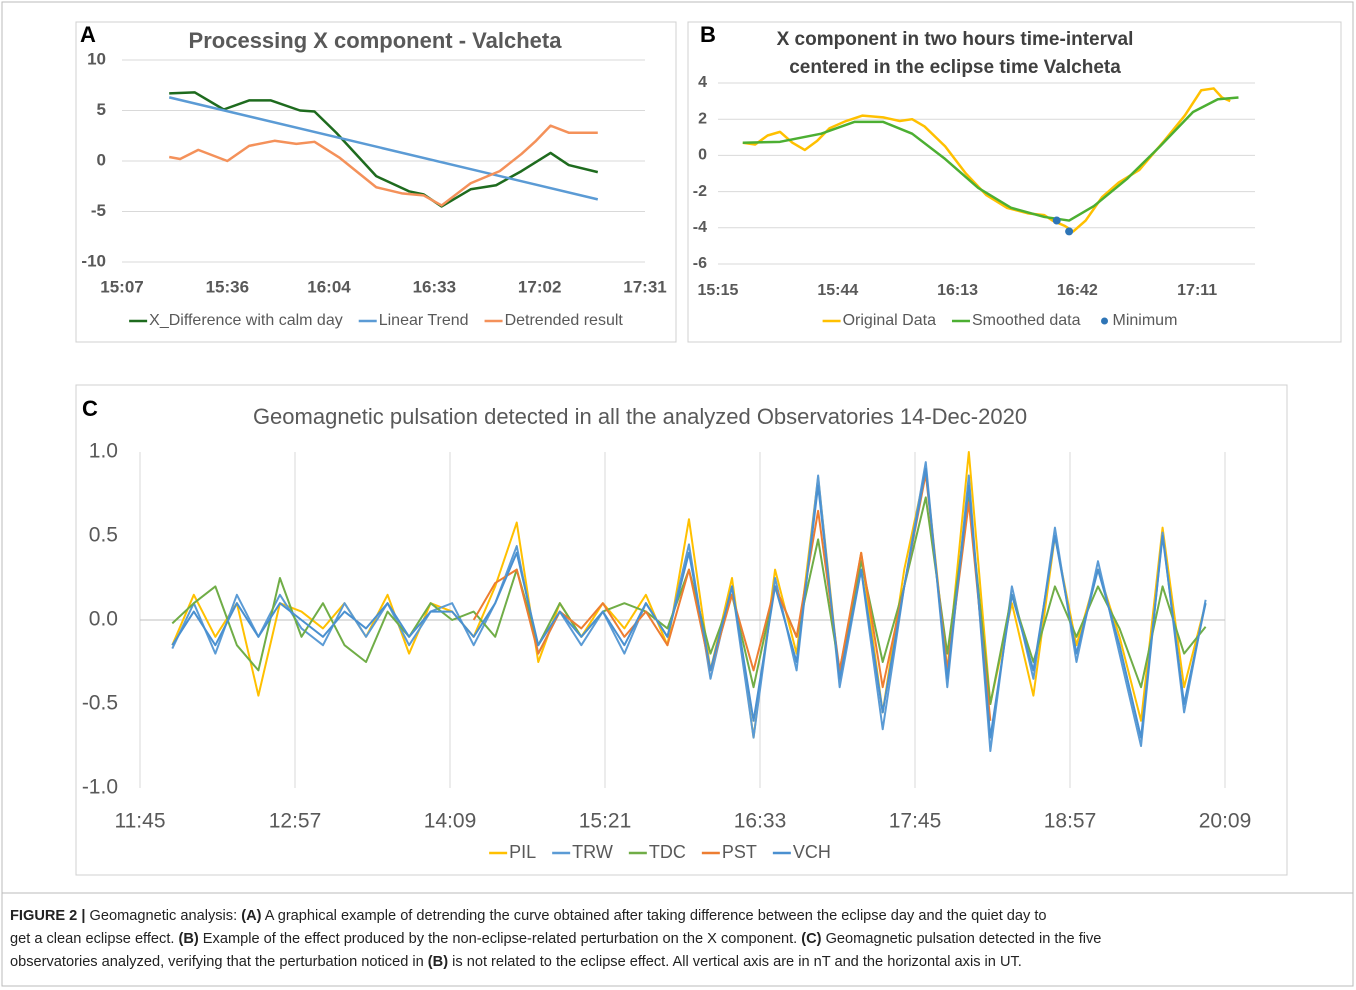 The image size is (1356, 990). I want to click on legend-label: PST, so click(739, 852).